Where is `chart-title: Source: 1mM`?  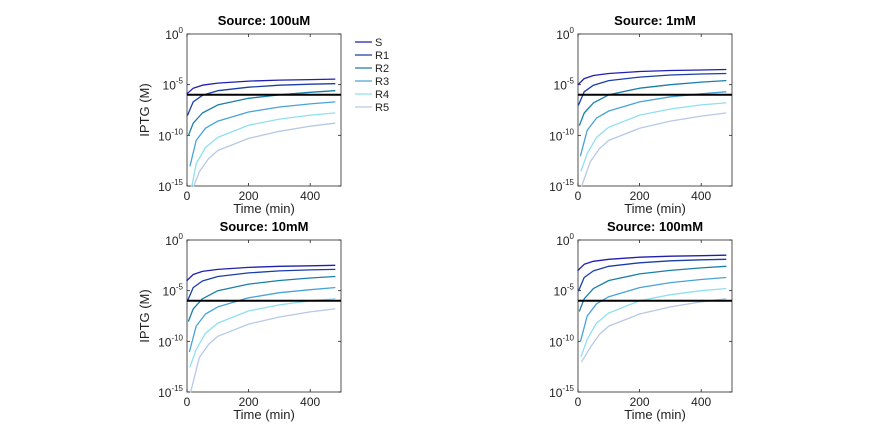 chart-title: Source: 1mM is located at coordinates (655, 20).